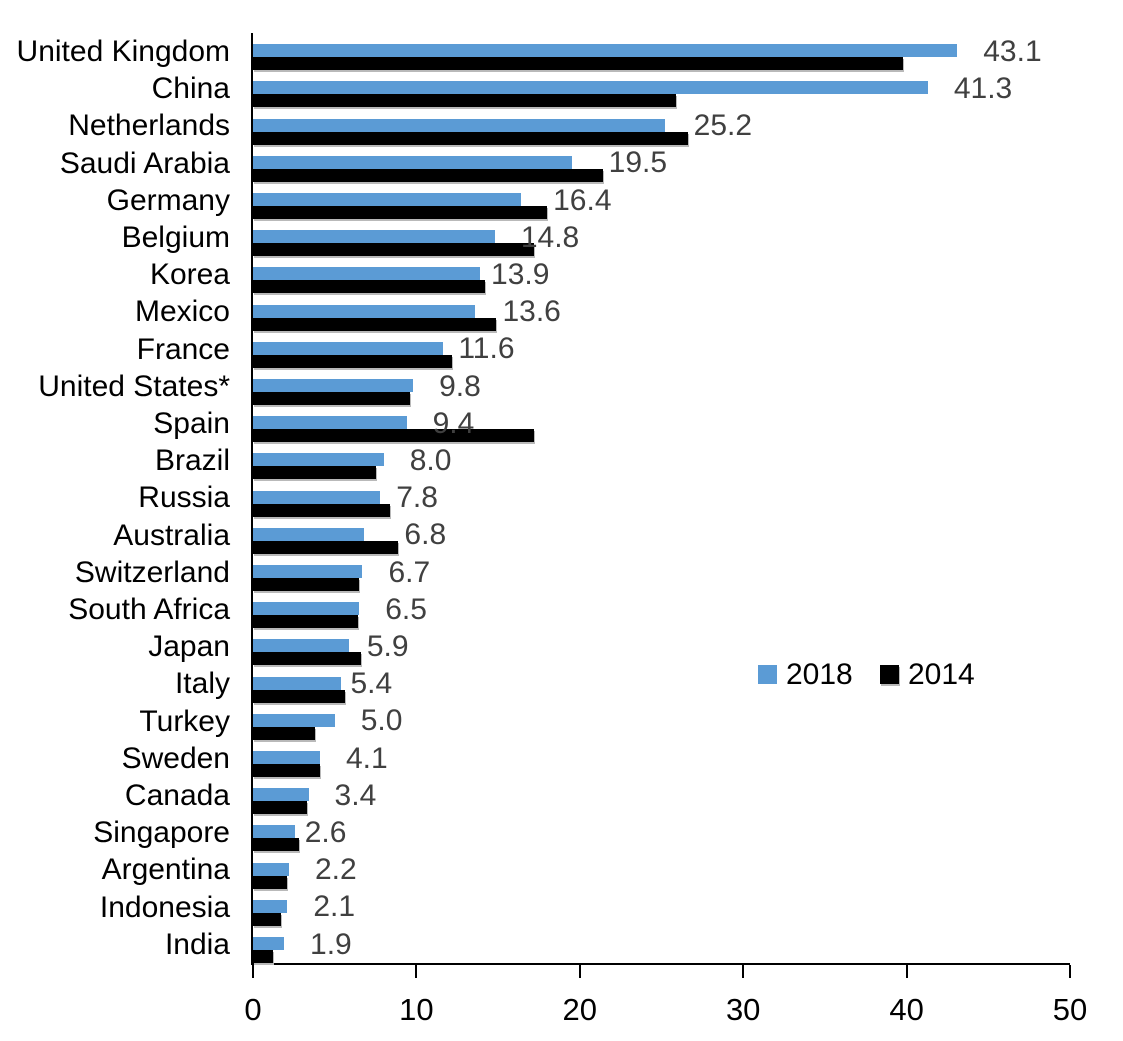 The width and height of the screenshot is (1123, 1041). Describe the element at coordinates (335, 870) in the screenshot. I see `value-label: 2.2` at that location.